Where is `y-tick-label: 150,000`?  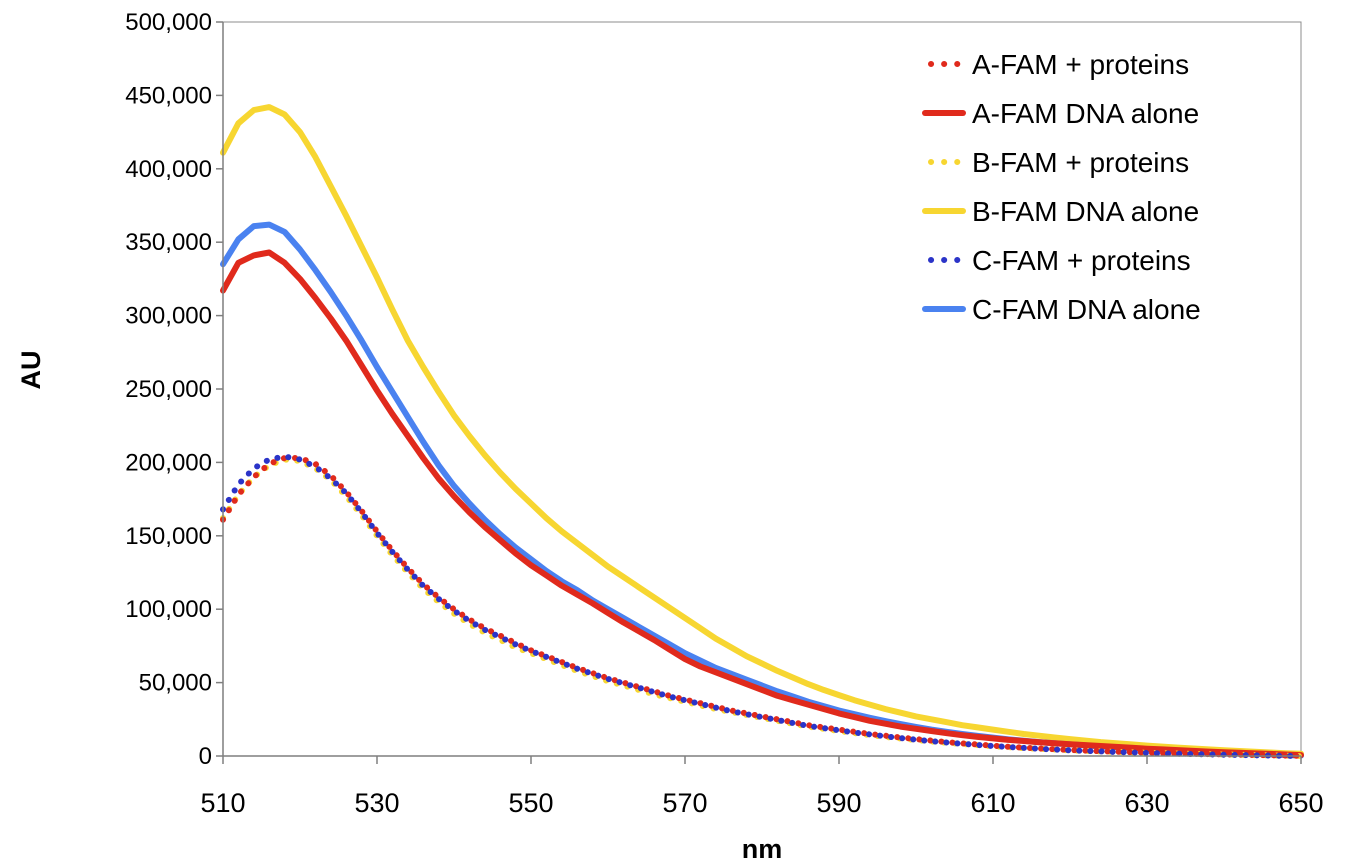
y-tick-label: 150,000 is located at coordinates (168, 536).